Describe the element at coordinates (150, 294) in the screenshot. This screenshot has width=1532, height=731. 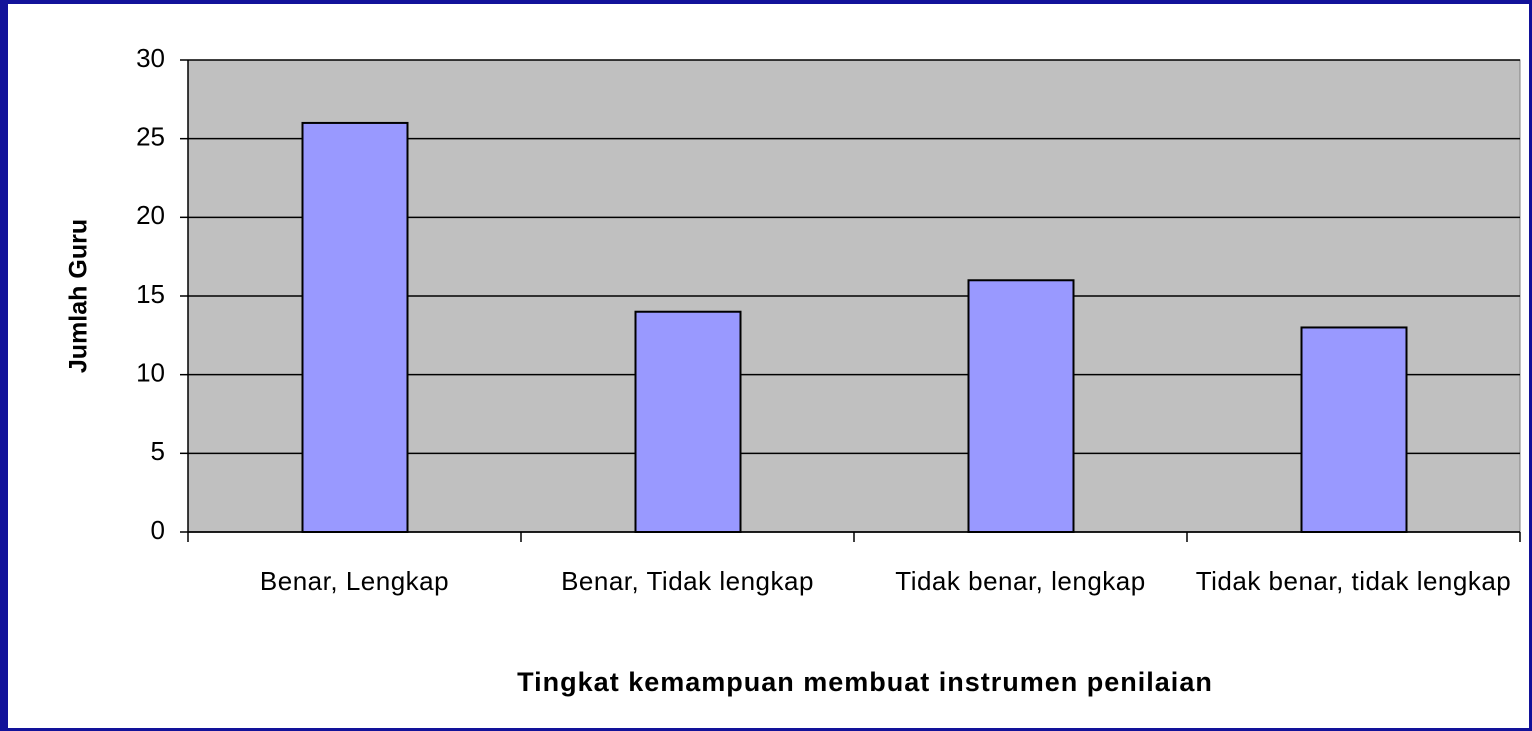
I see `y-tick-label: 15` at that location.